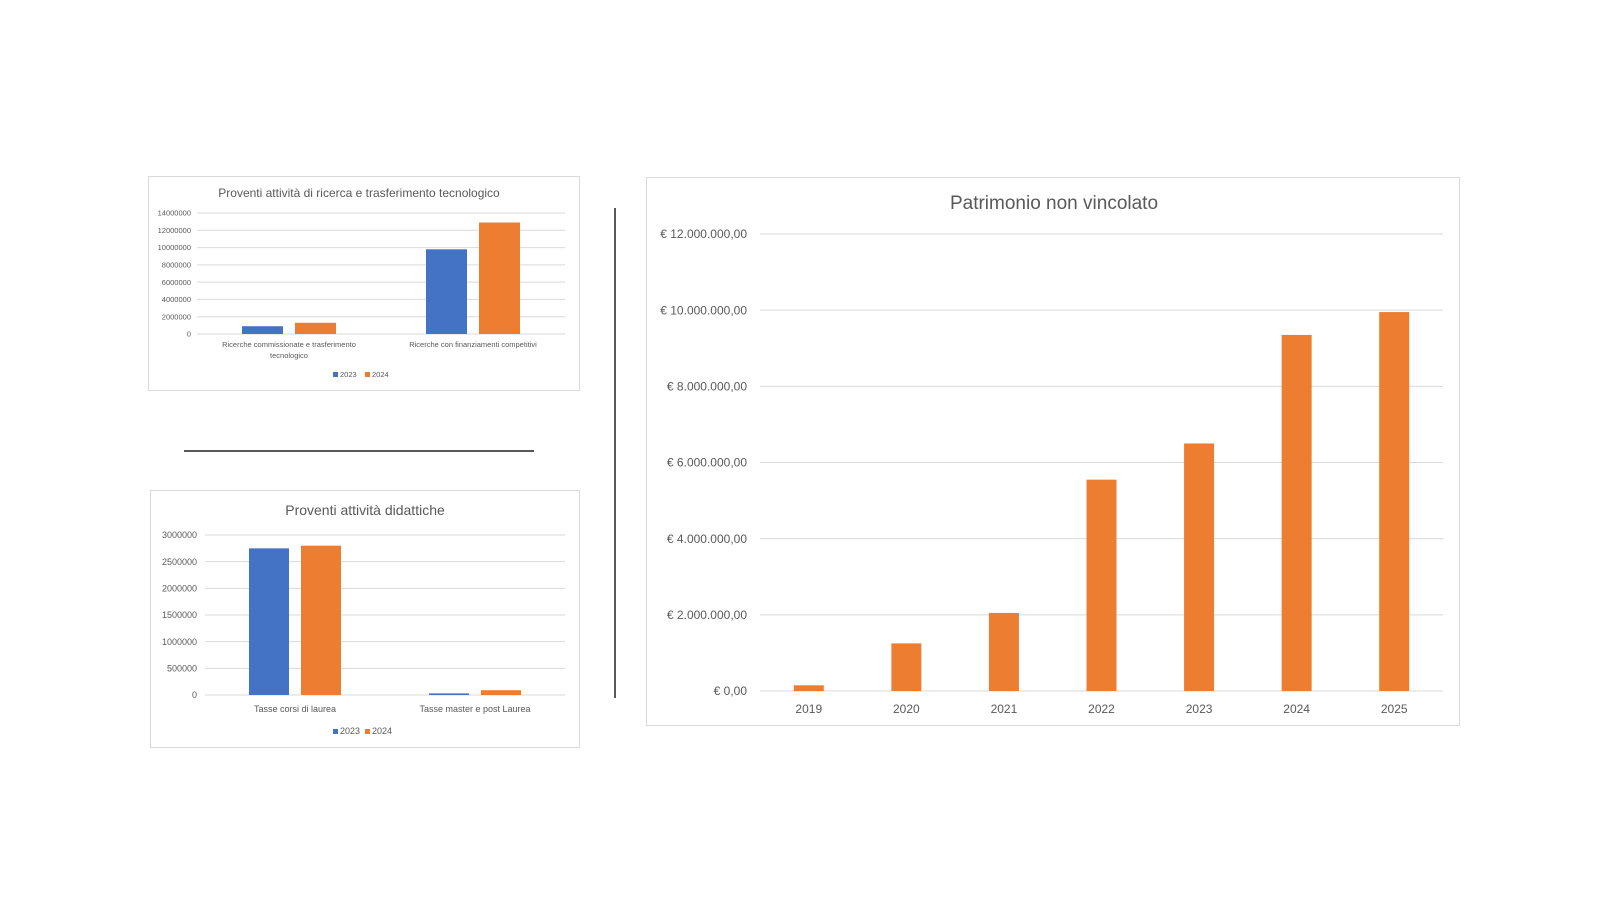 The image size is (1600, 900). What do you see at coordinates (1296, 709) in the screenshot?
I see `x-tick-label: 2024` at bounding box center [1296, 709].